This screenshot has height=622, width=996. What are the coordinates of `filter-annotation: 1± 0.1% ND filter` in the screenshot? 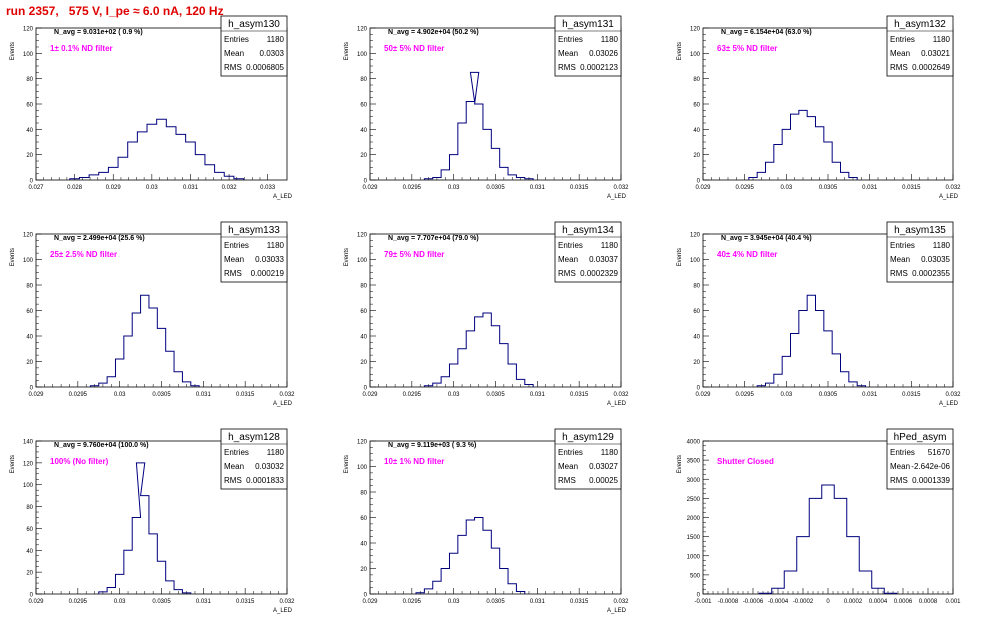 It's located at (81, 48).